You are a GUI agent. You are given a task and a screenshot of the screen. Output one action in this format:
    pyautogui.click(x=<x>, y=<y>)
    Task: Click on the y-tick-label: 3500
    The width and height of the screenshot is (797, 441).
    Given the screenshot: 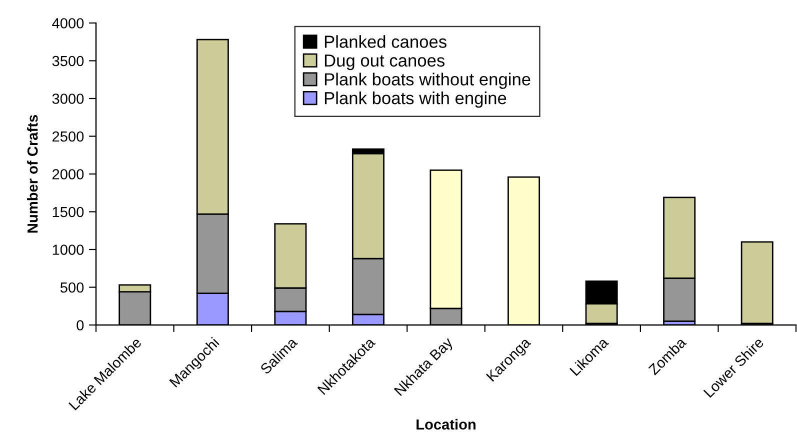 What is the action you would take?
    pyautogui.click(x=68, y=61)
    